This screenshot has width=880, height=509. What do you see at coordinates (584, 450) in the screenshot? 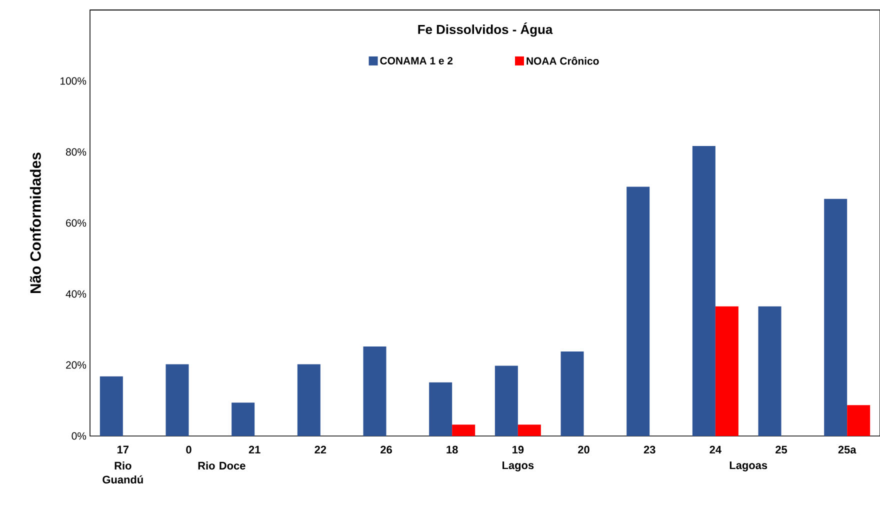
I see `x-tick-label: 20` at bounding box center [584, 450].